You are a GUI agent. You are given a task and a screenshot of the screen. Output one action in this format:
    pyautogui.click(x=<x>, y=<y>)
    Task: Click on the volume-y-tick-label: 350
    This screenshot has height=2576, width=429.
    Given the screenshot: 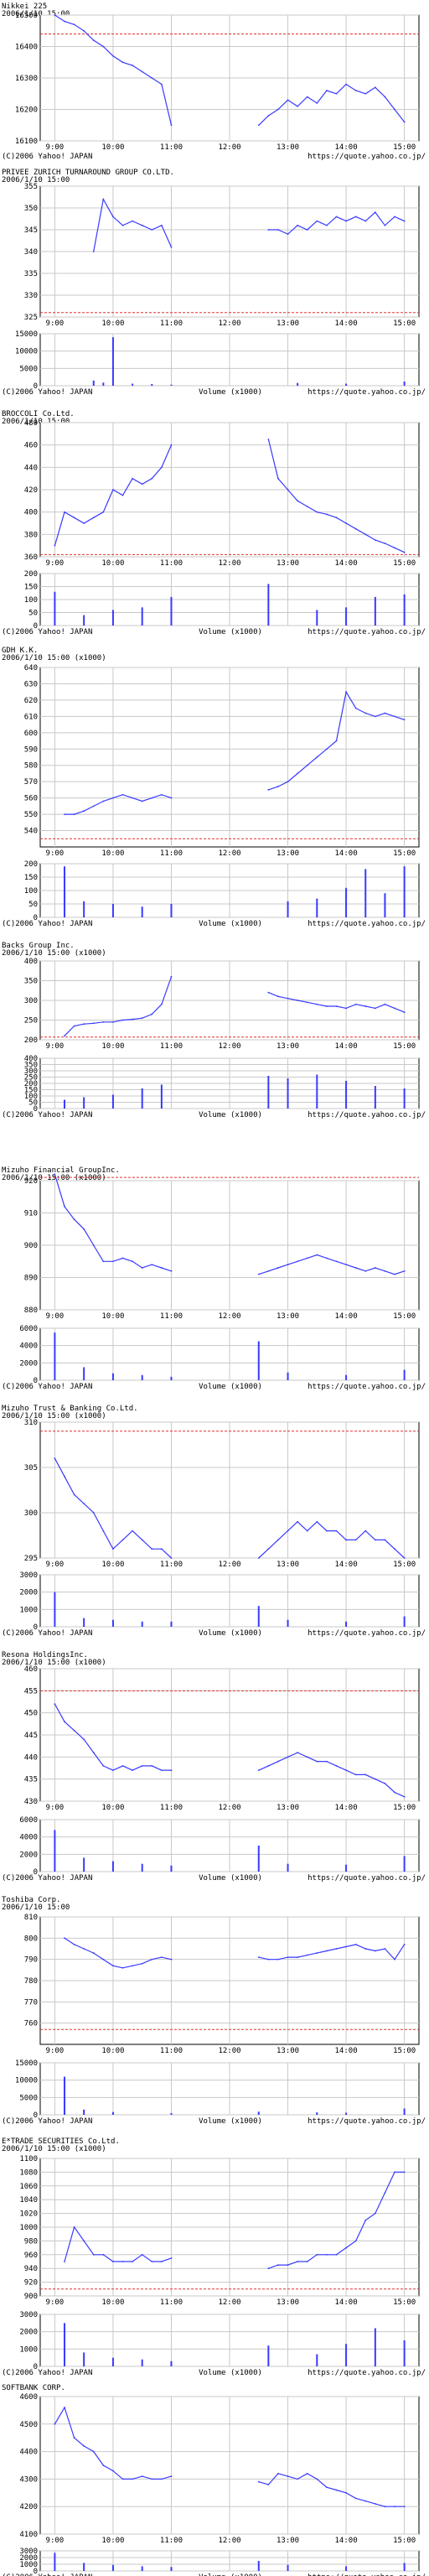 What is the action you would take?
    pyautogui.click(x=31, y=1066)
    